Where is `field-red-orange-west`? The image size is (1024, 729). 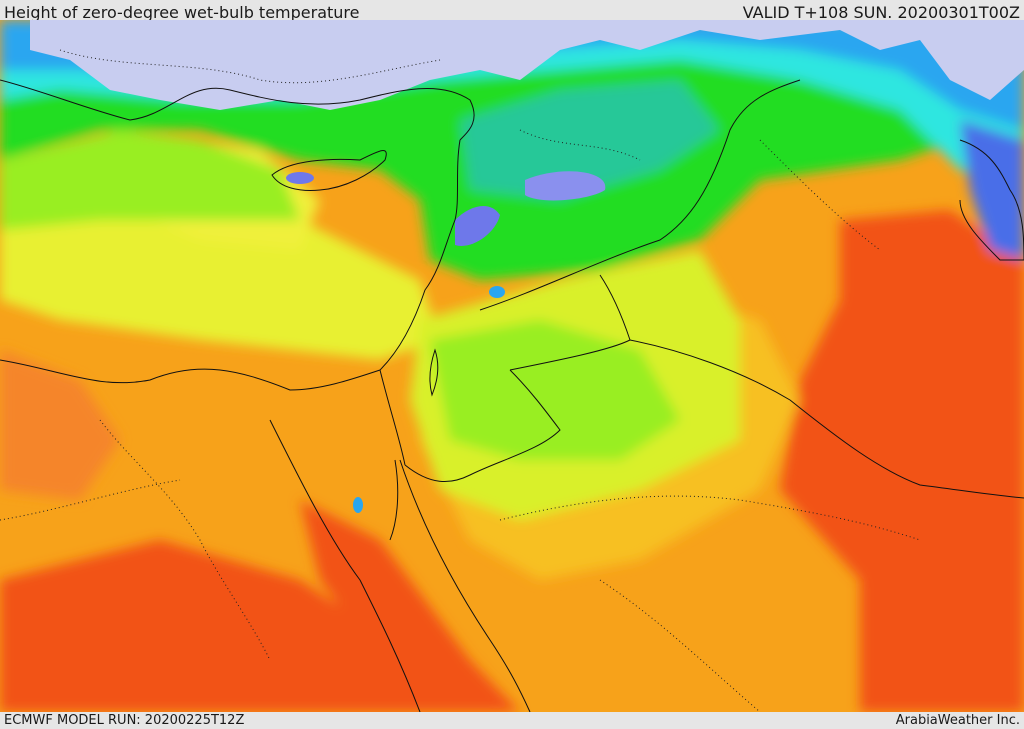
field-red-orange-west is located at coordinates (60, 425).